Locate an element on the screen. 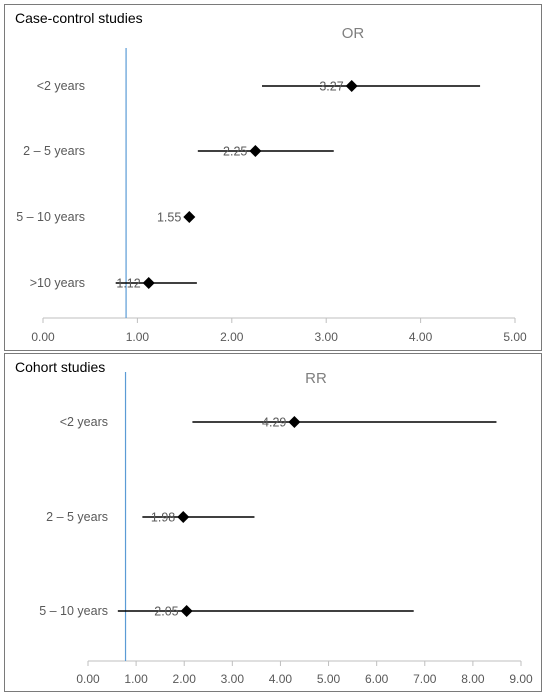 This screenshot has height=695, width=550. x-tick-label: 6.00 is located at coordinates (377, 679).